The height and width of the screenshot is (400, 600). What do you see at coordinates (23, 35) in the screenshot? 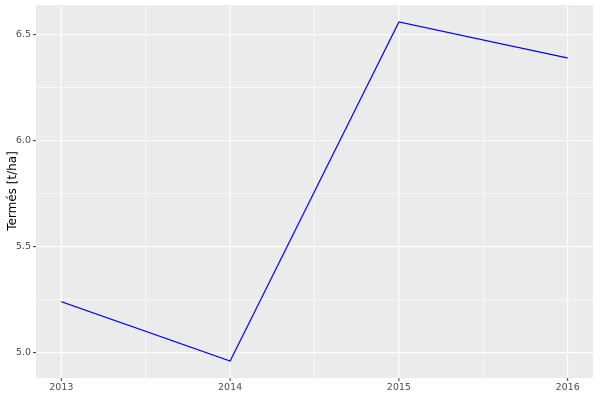
I see `y-tick-label: 6.5` at bounding box center [23, 35].